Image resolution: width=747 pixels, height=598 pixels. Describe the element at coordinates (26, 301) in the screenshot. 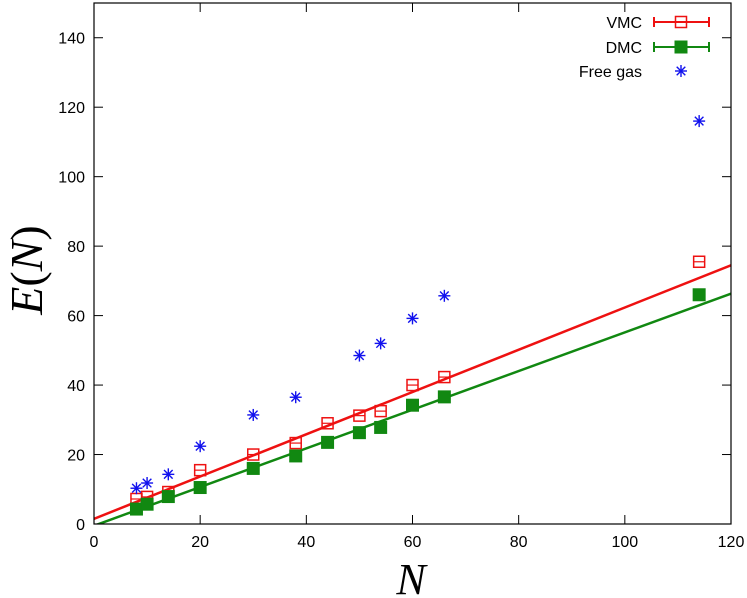

I see `y-axis-label-func: E` at that location.